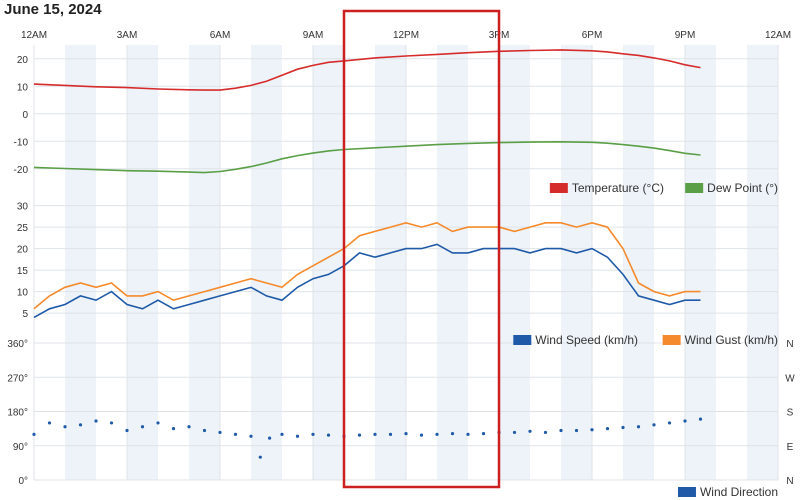 The height and width of the screenshot is (500, 800). What do you see at coordinates (618, 188) in the screenshot?
I see `legend-label: Temperature (°C)` at bounding box center [618, 188].